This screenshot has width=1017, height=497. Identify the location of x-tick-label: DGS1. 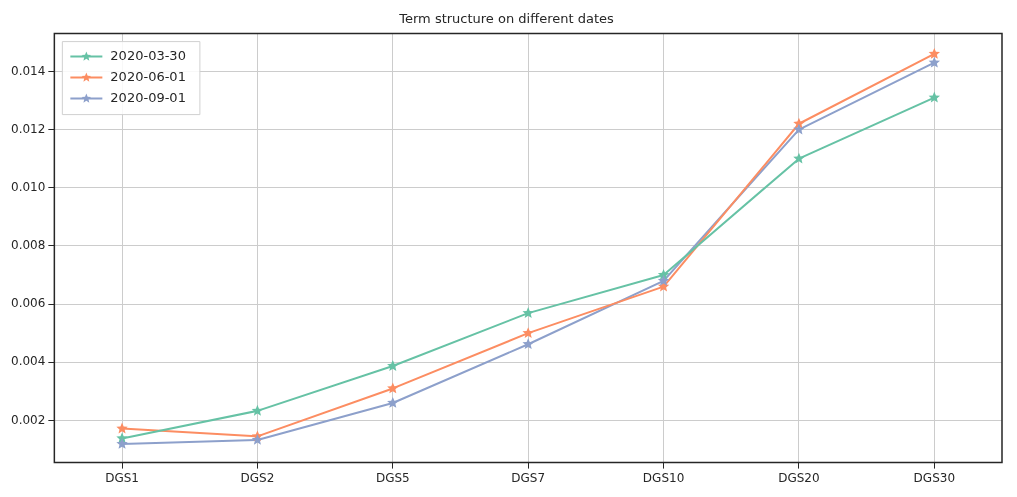
(122, 477).